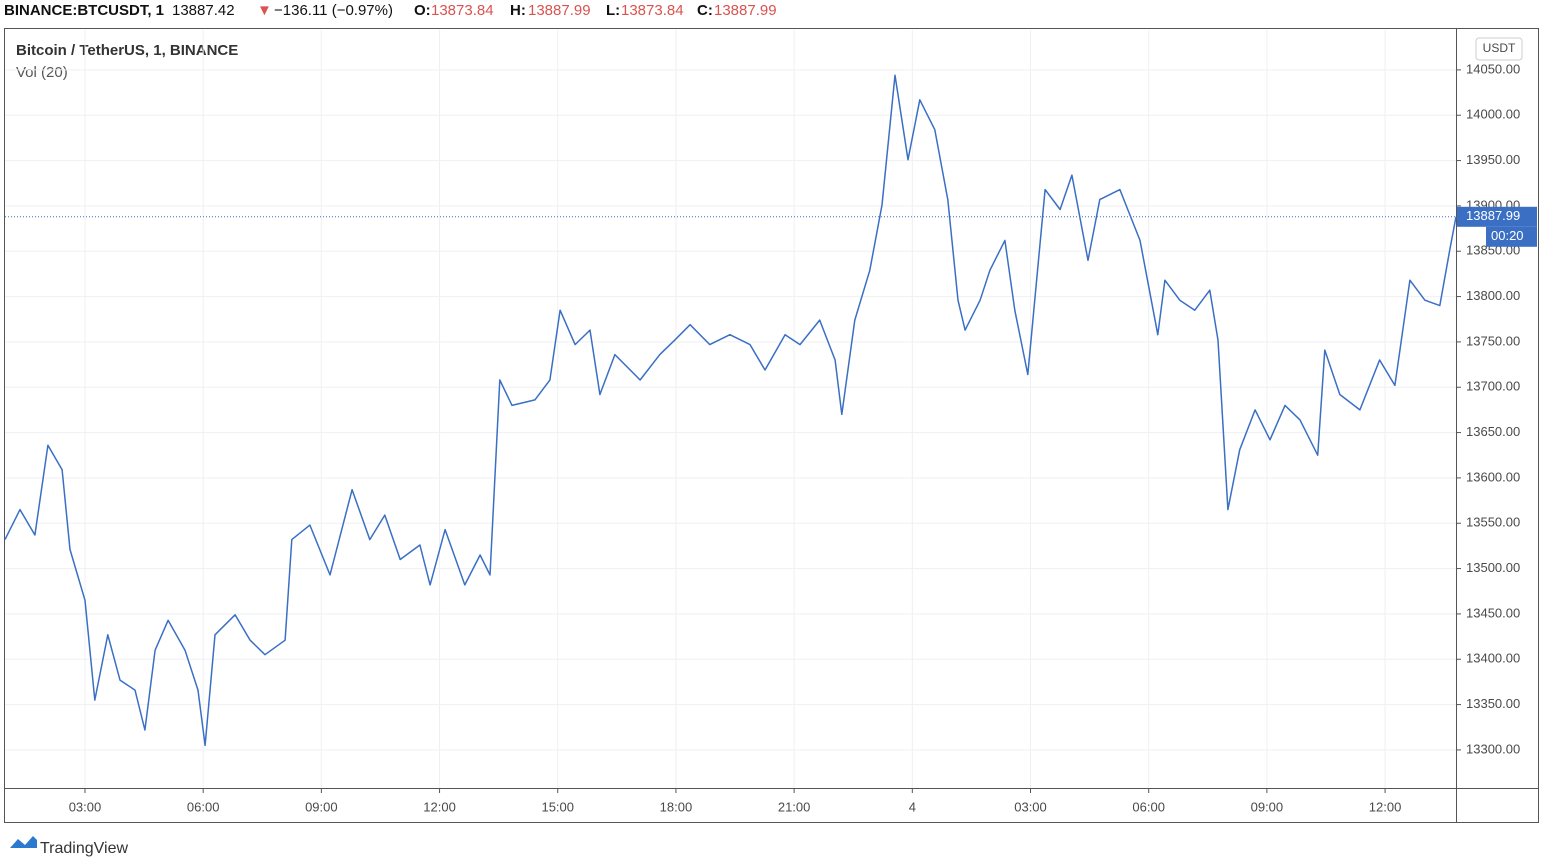 This screenshot has width=1545, height=862. I want to click on last-price-box, so click(1497, 216).